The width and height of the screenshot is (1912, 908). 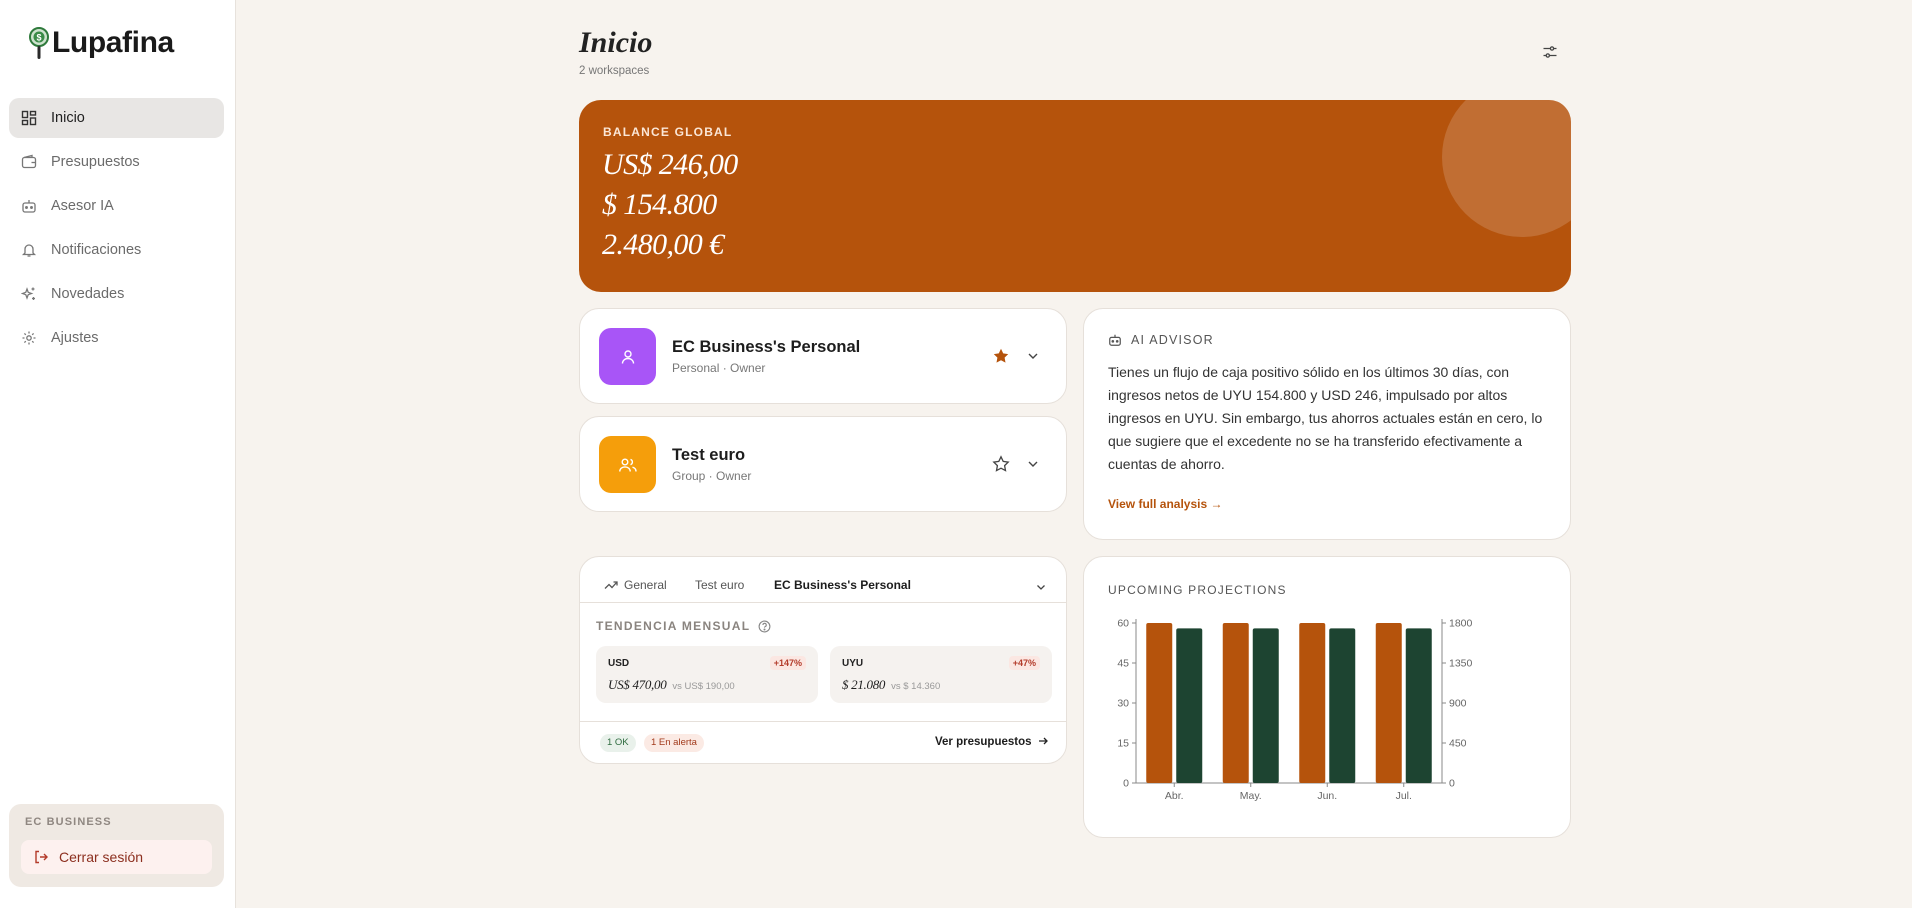 I want to click on tab-test-euro: Test euro, so click(x=719, y=585).